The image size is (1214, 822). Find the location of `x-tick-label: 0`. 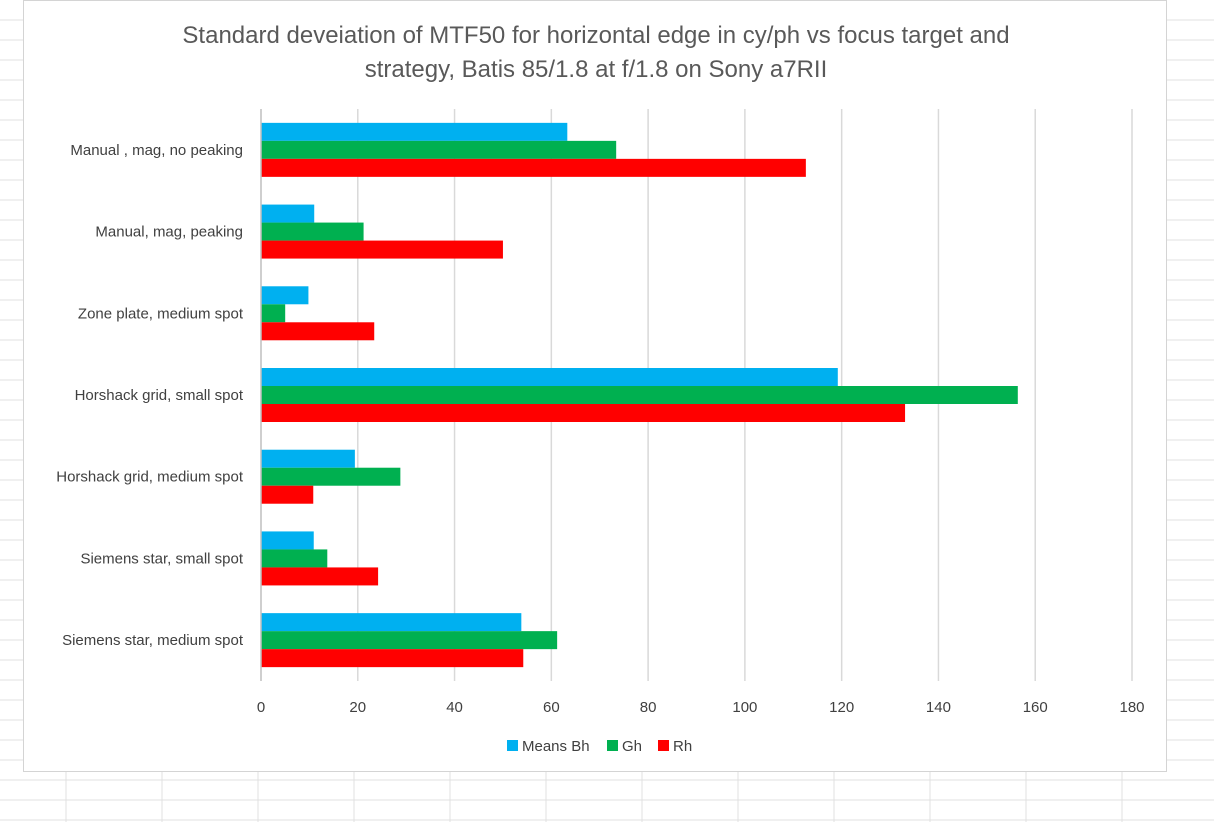

x-tick-label: 0 is located at coordinates (261, 707).